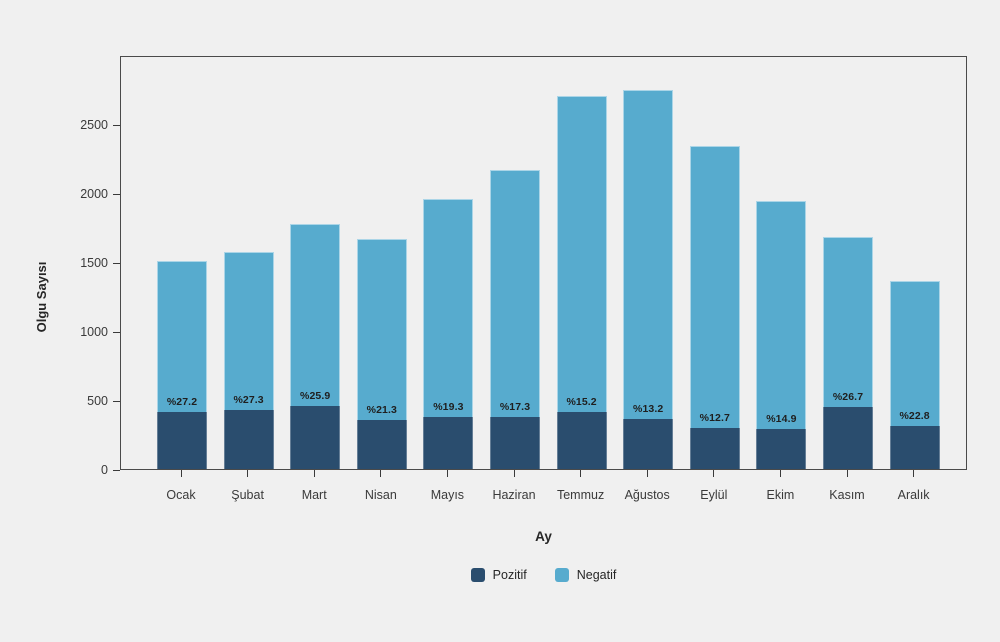 Image resolution: width=1000 pixels, height=642 pixels. I want to click on legend-label: Pozitif, so click(509, 575).